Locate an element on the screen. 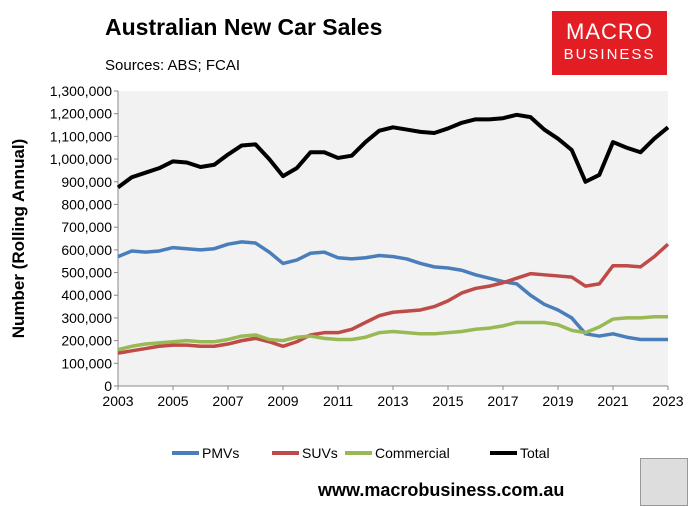  y-tick-label: 400,000 is located at coordinates (86, 295).